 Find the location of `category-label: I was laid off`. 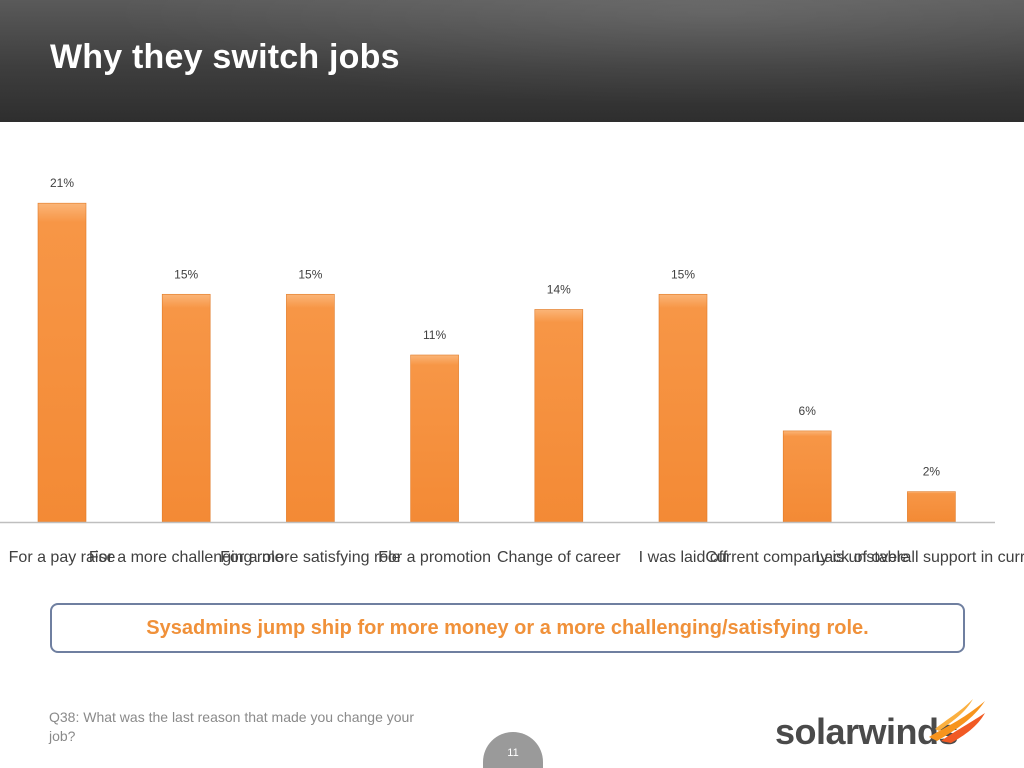

category-label: I was laid off is located at coordinates (683, 557).